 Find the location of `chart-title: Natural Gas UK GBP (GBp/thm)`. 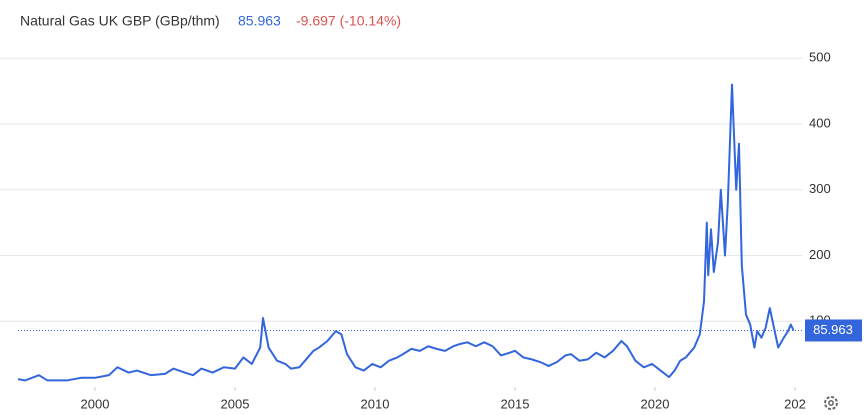

chart-title: Natural Gas UK GBP (GBp/thm) is located at coordinates (120, 21).